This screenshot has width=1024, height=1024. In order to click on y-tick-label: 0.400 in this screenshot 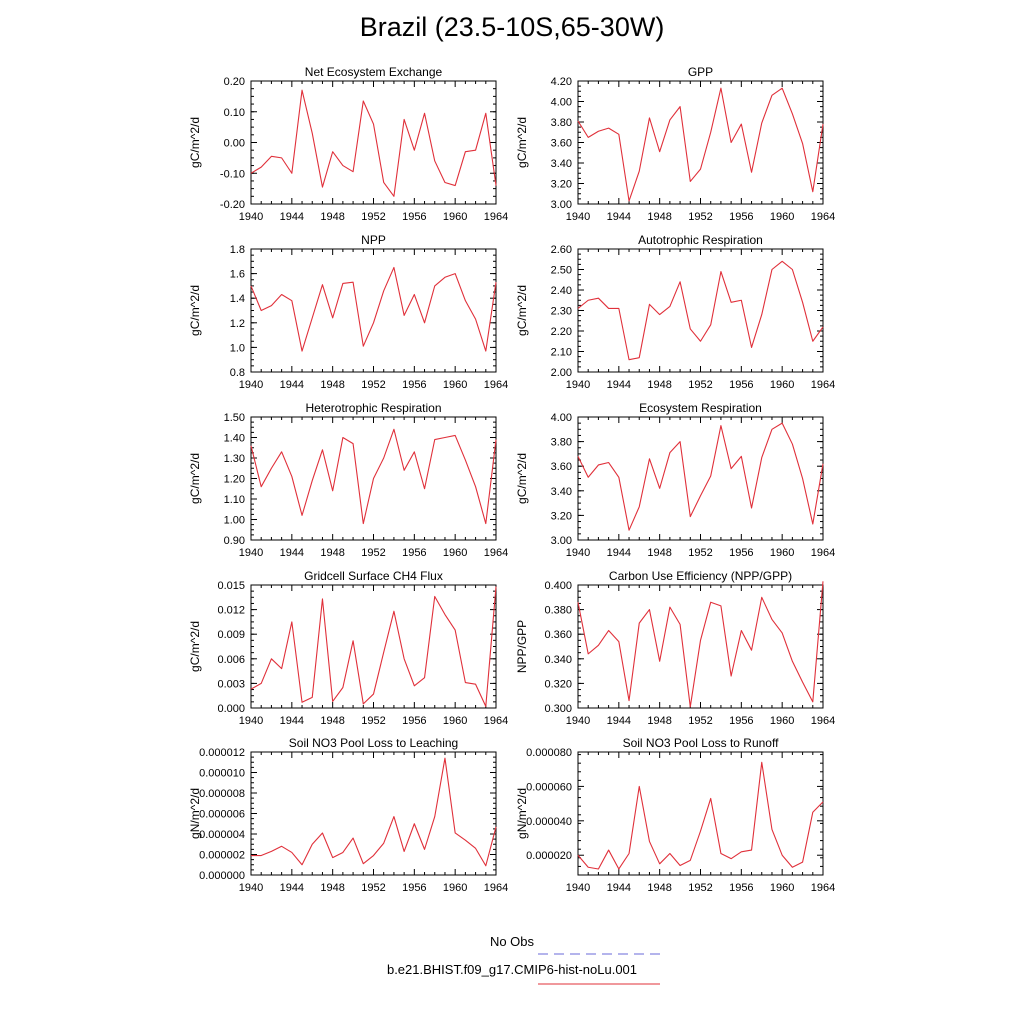, I will do `click(558, 586)`.